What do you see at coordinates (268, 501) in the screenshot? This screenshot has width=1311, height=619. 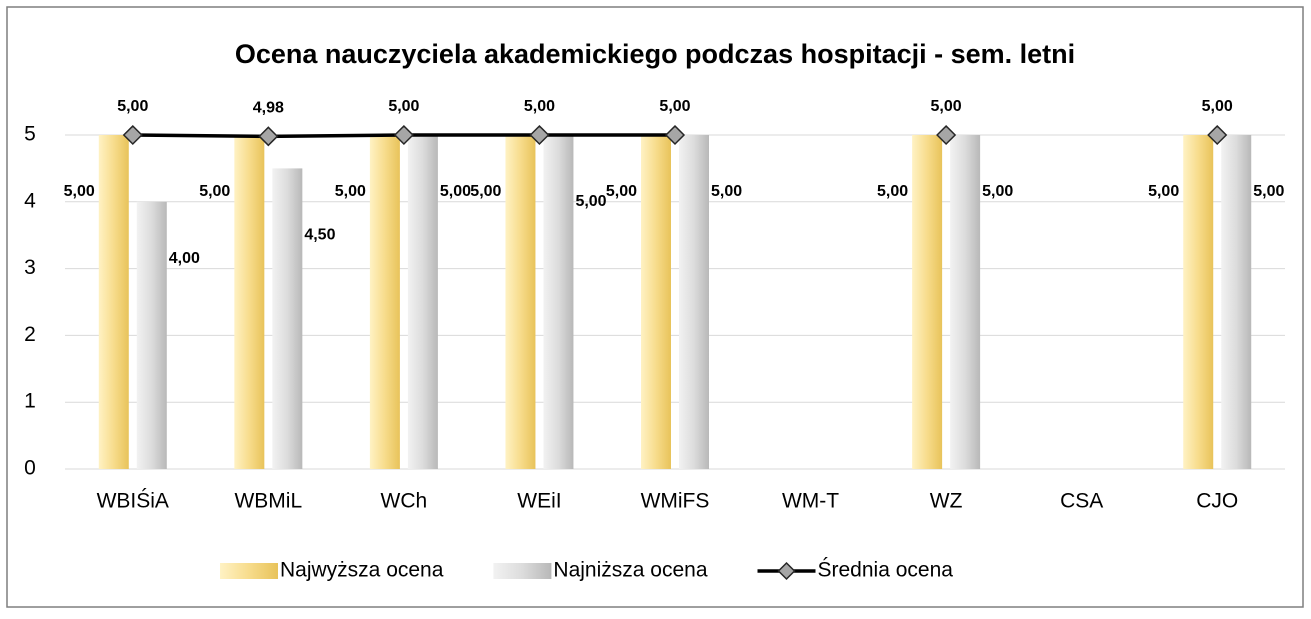 I see `x-tick-label: WBMiL` at bounding box center [268, 501].